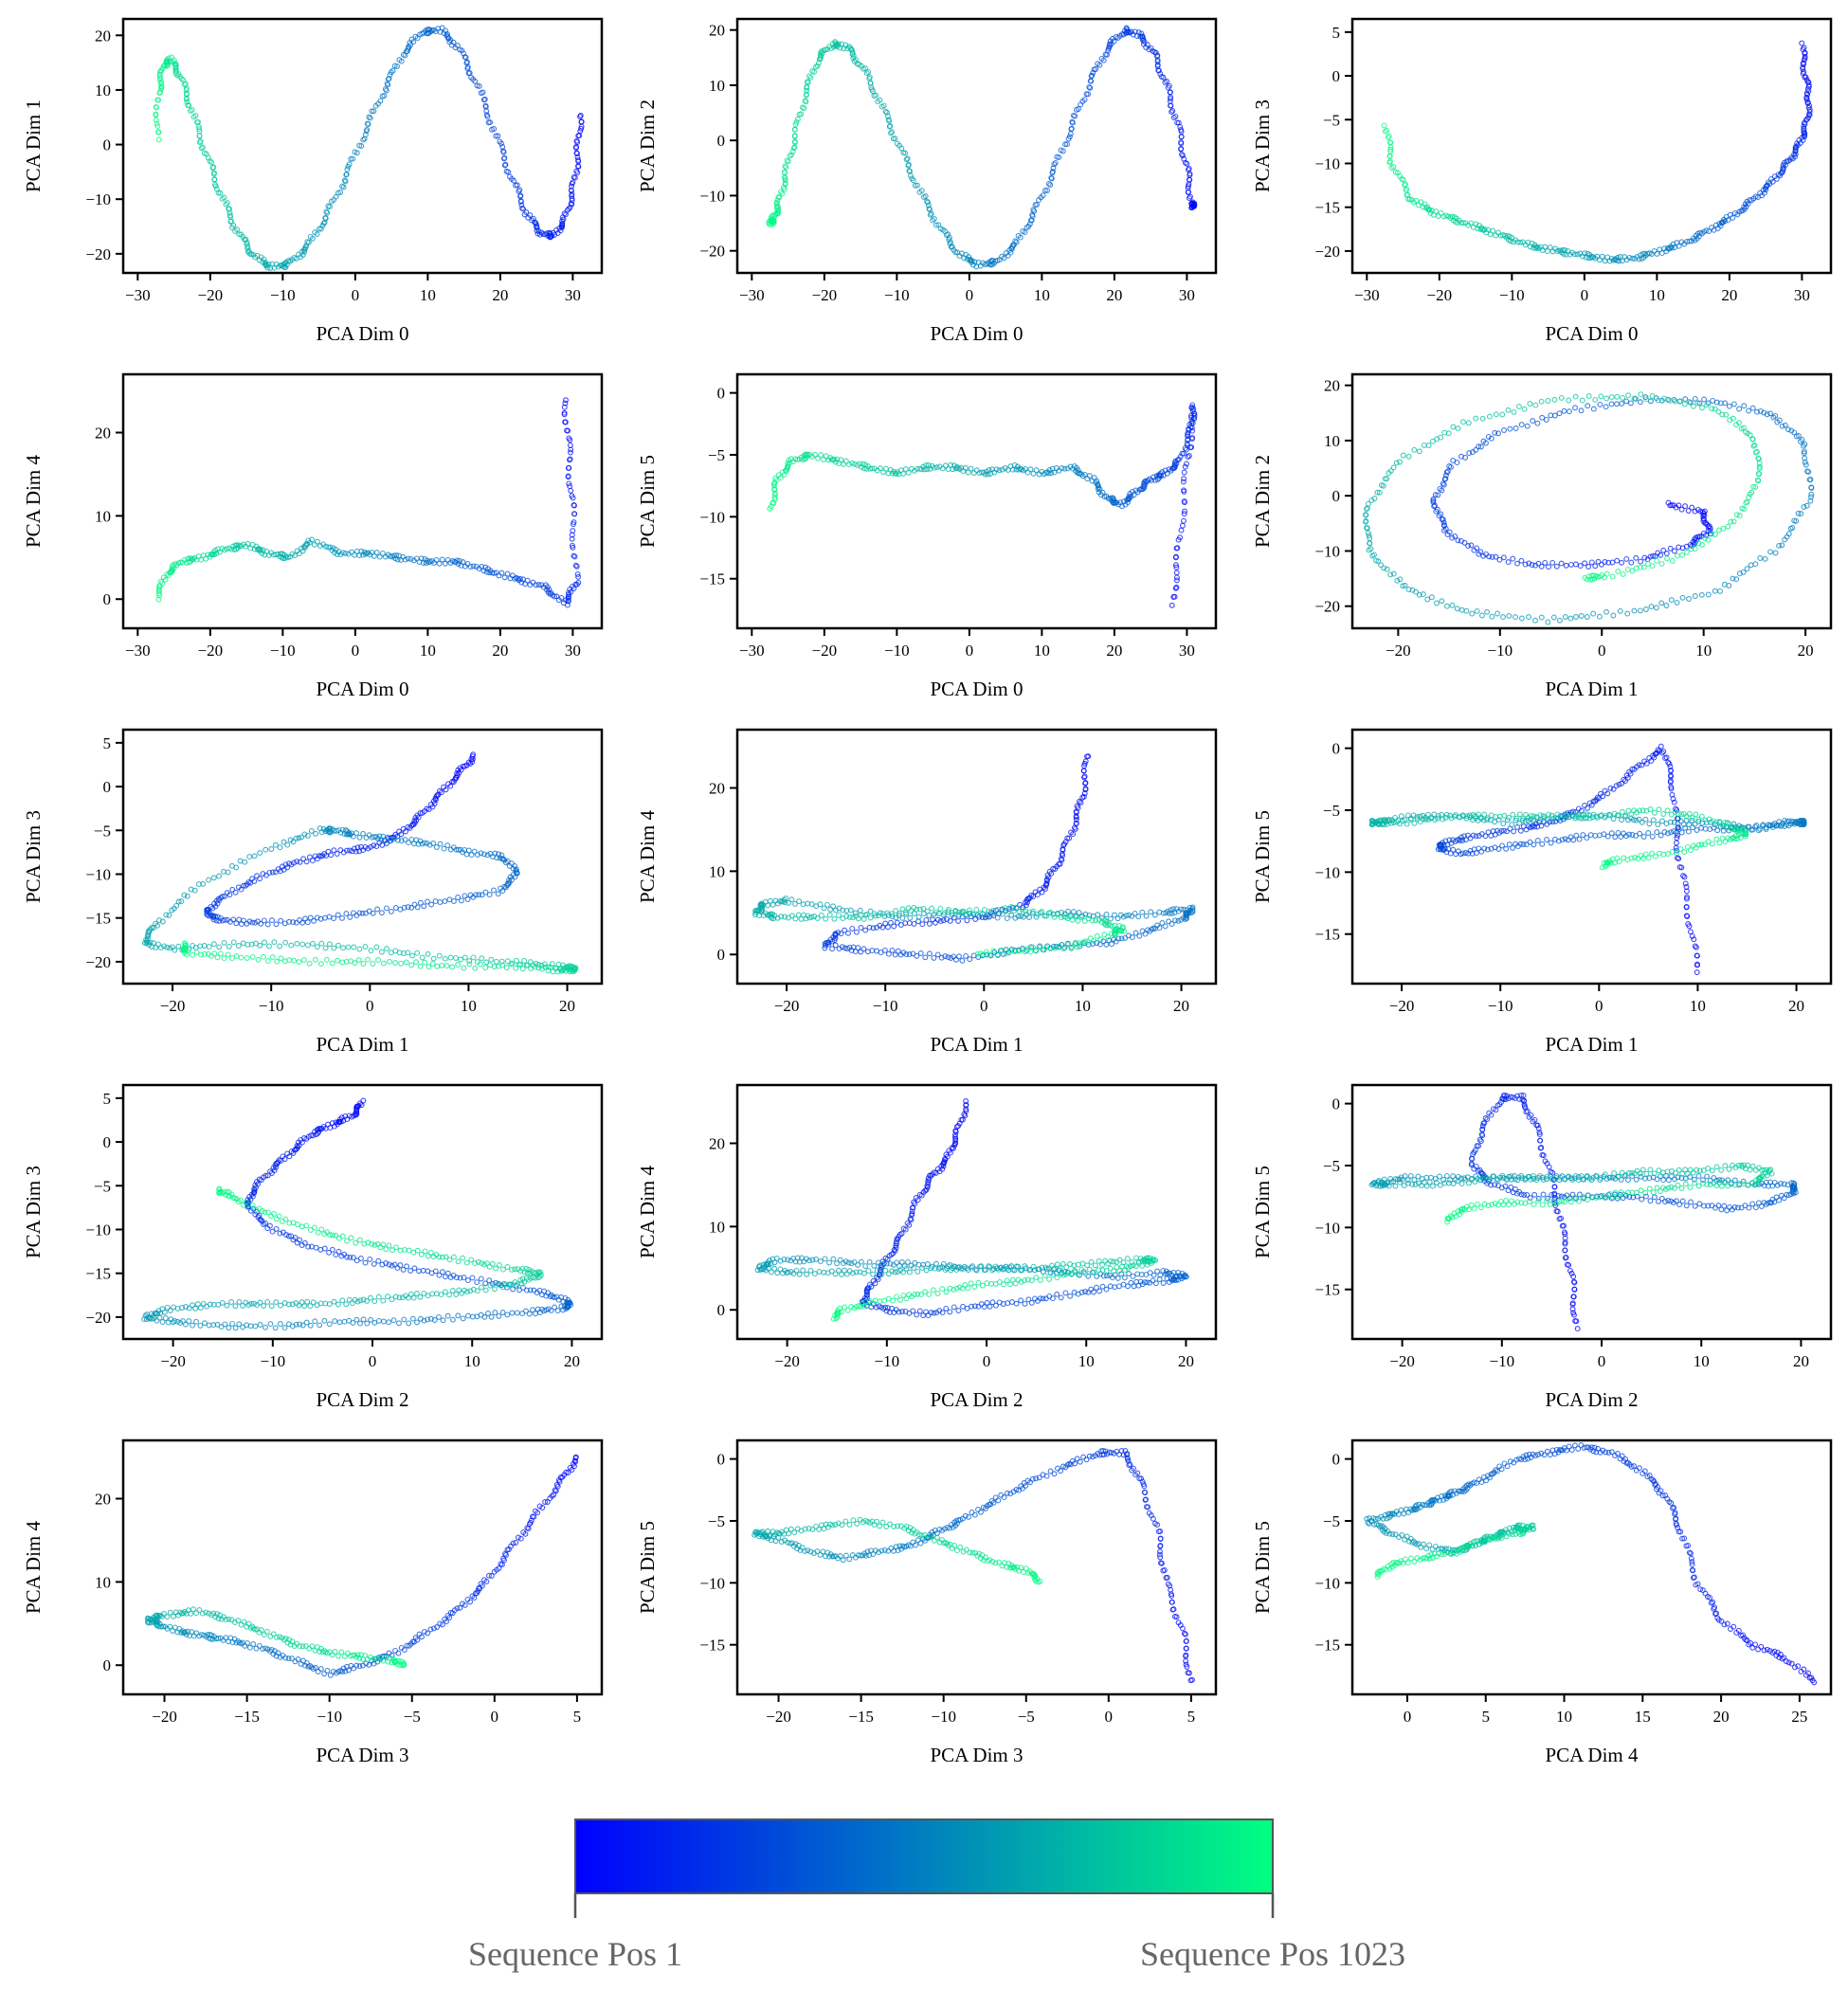 The image size is (1848, 1990). What do you see at coordinates (370, 1006) in the screenshot?
I see `x-tick-label: 0` at bounding box center [370, 1006].